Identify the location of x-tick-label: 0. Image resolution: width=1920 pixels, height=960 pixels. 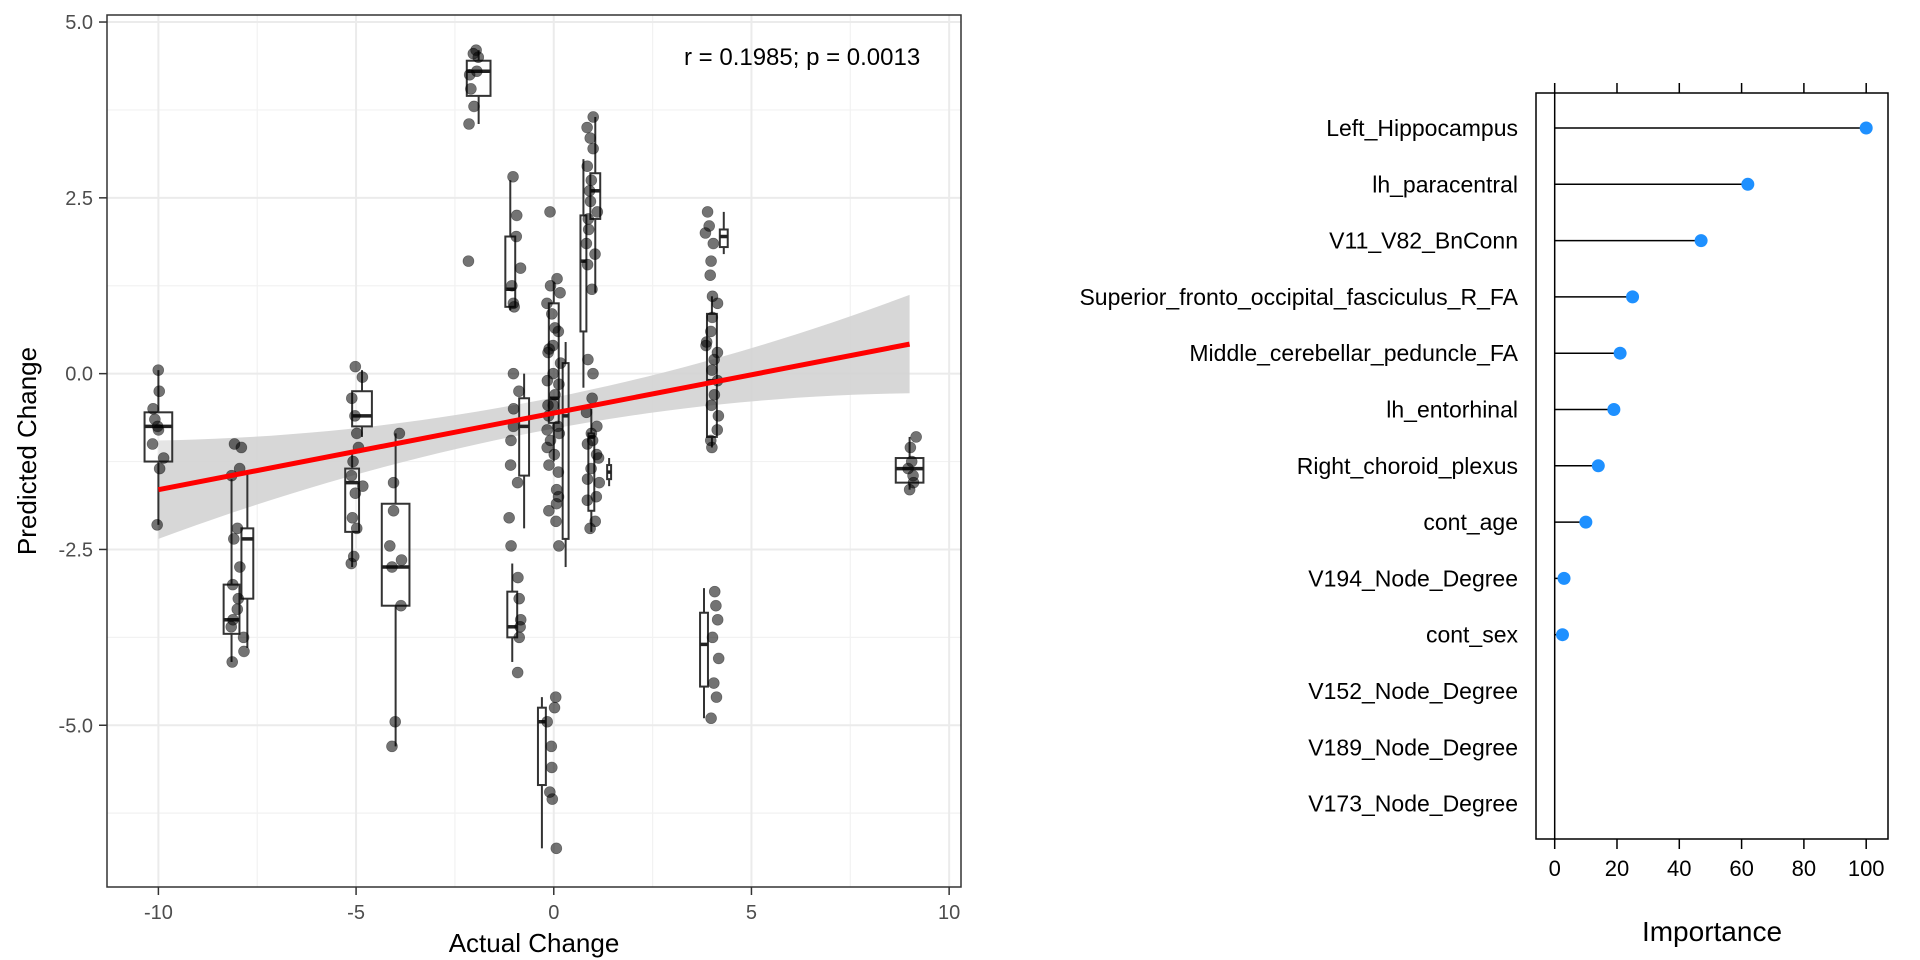
(1555, 868).